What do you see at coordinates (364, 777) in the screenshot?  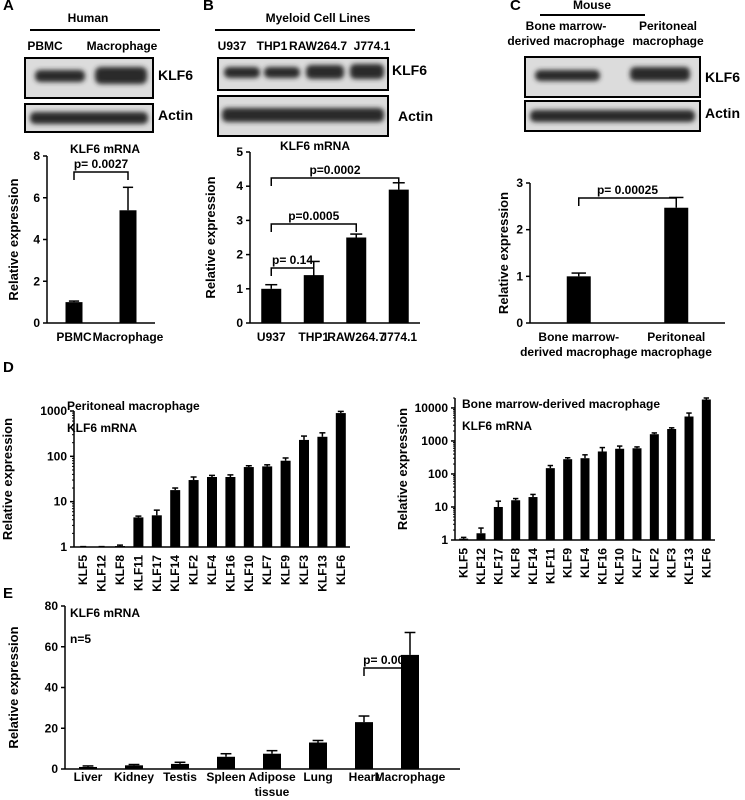 I see `x-tick-label: Heart` at bounding box center [364, 777].